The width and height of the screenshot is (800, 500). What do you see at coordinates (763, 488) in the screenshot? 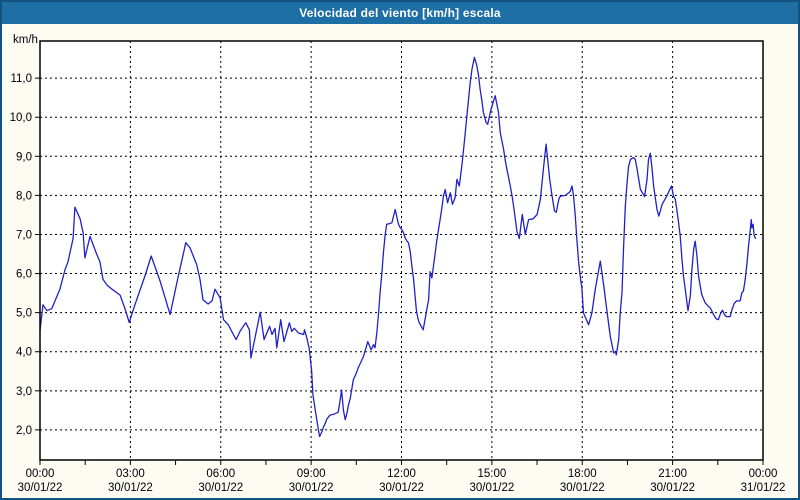
I see `x-tick-date-label: 31/01/22` at bounding box center [763, 488].